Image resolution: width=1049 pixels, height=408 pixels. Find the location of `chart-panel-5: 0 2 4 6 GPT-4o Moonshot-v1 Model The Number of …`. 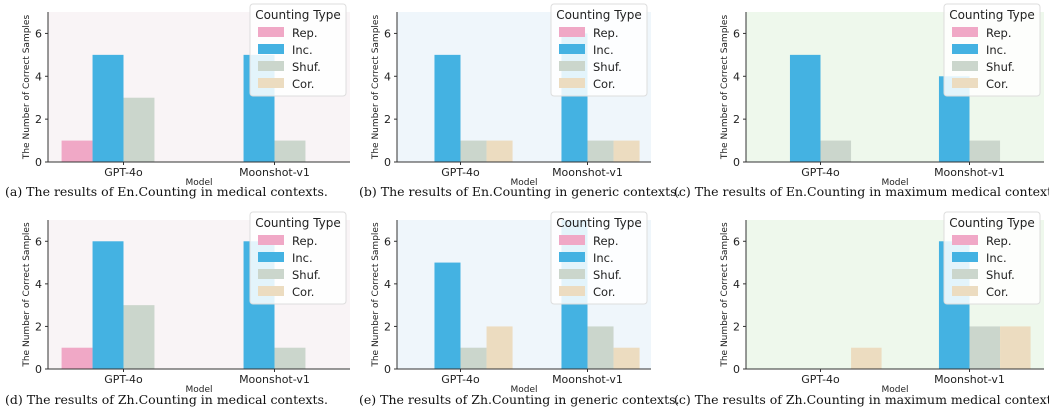

chart-panel-5: 0 2 4 6 GPT-4o Moonshot-v1 Model The Number of … is located at coordinates (519, 309).